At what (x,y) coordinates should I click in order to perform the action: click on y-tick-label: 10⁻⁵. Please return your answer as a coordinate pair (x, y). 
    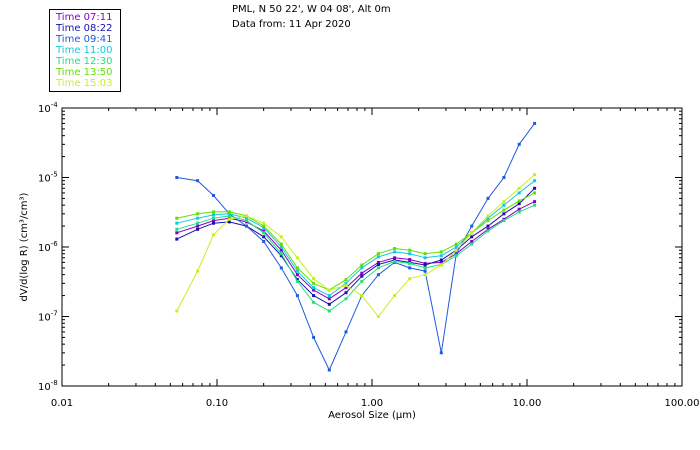
    Looking at the image, I should click on (48, 178).